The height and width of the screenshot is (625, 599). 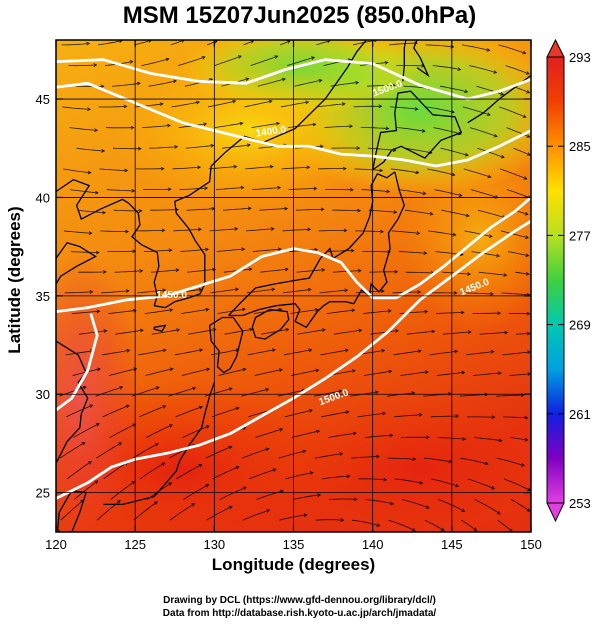 What do you see at coordinates (531, 544) in the screenshot?
I see `x-tick-label: 150` at bounding box center [531, 544].